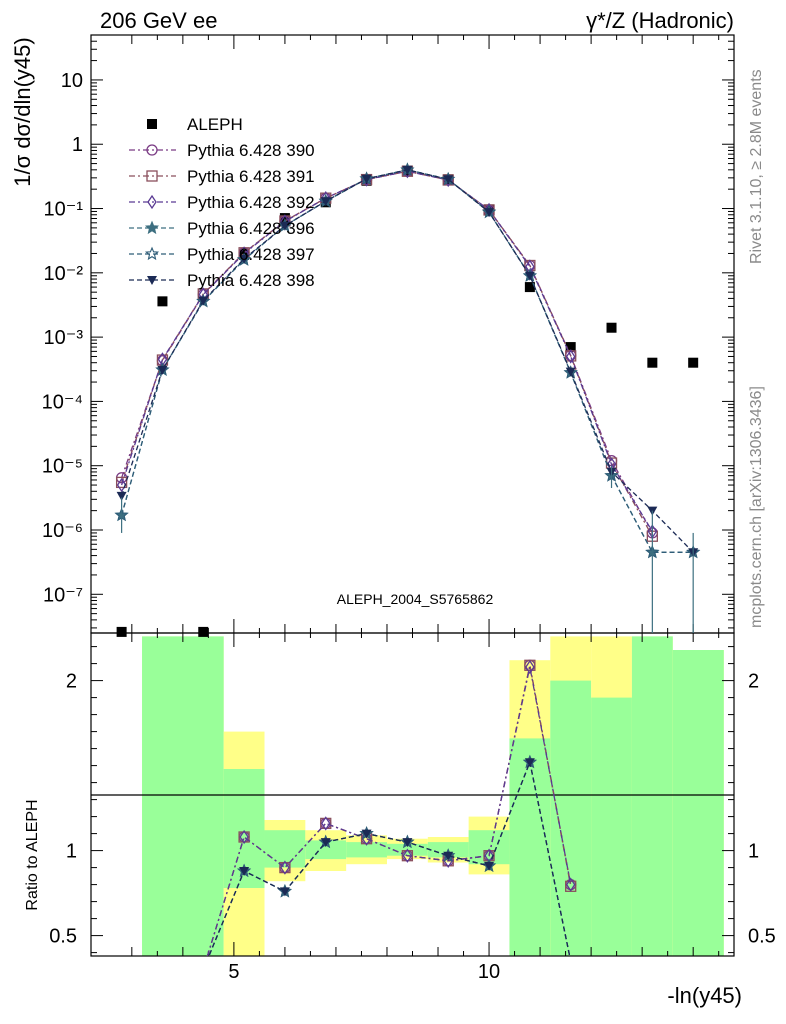 The image size is (786, 1024). What do you see at coordinates (251, 150) in the screenshot?
I see `legend-label: Pythia 6.428 390` at bounding box center [251, 150].